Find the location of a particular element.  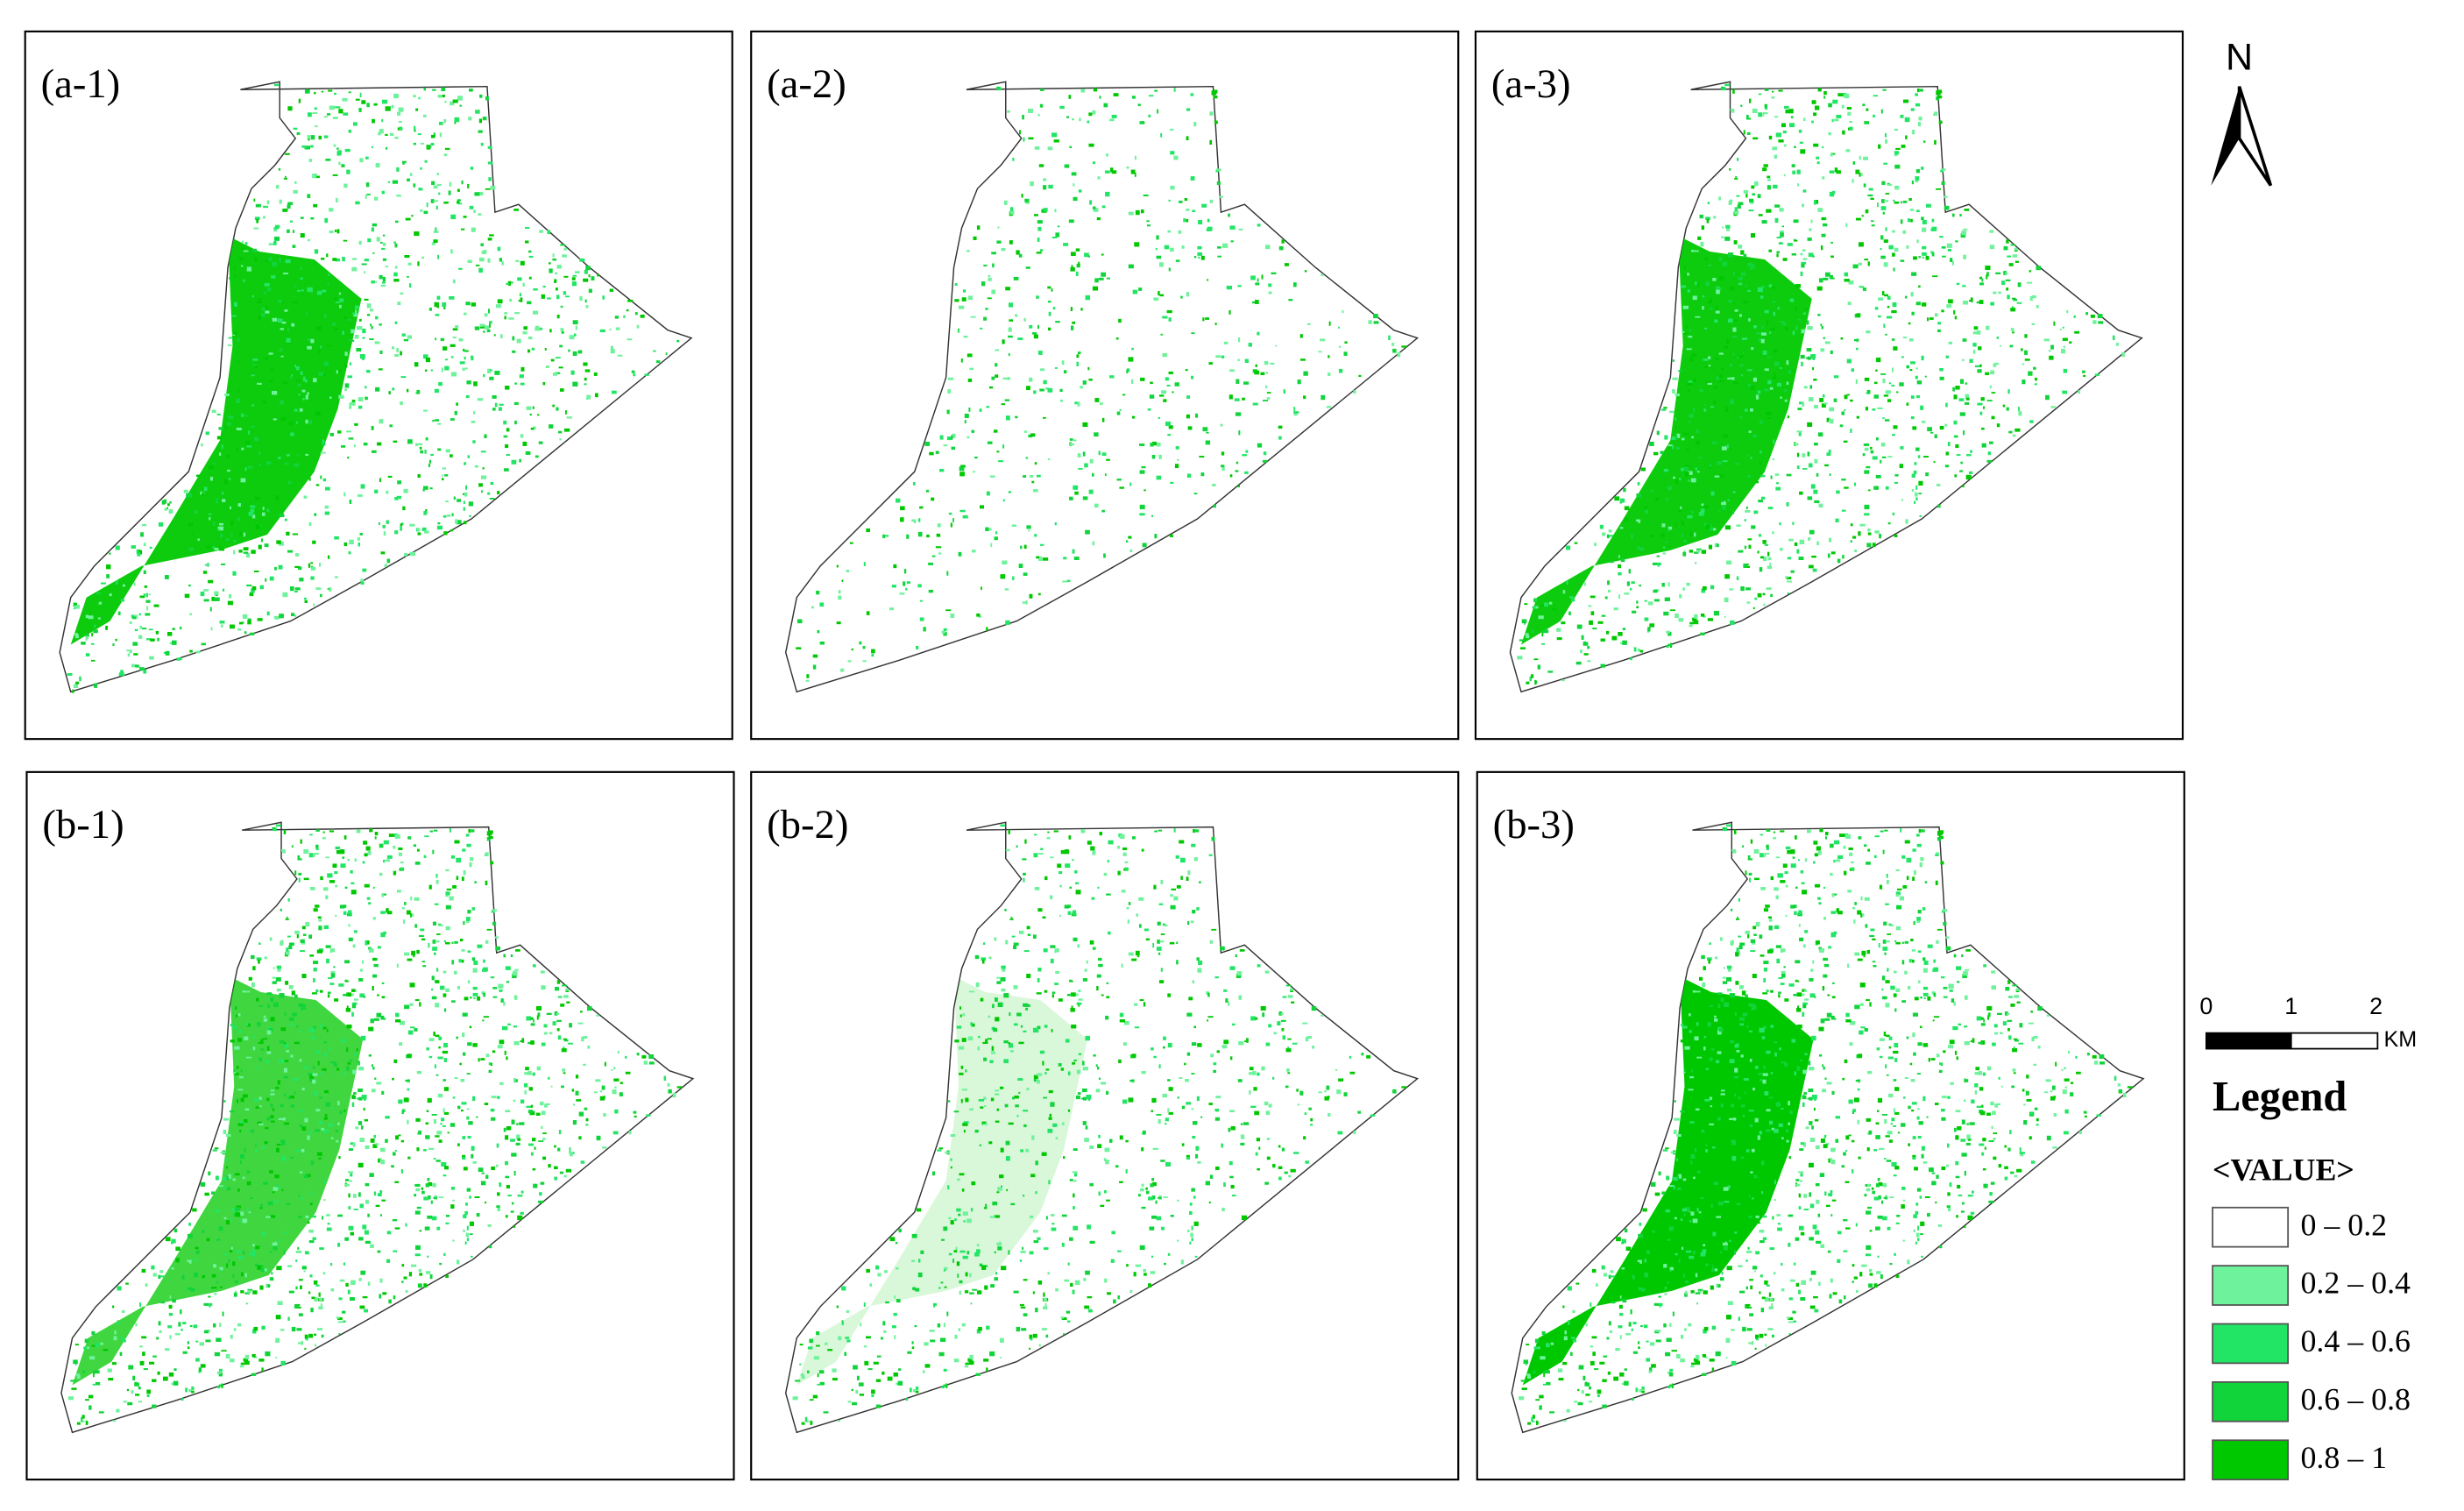

panel-label: (a-2) is located at coordinates (806, 84).